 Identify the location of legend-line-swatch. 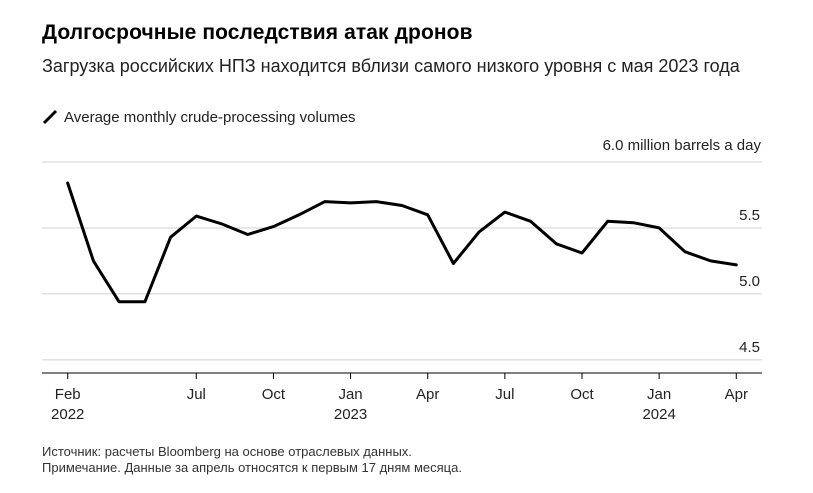
(50, 117).